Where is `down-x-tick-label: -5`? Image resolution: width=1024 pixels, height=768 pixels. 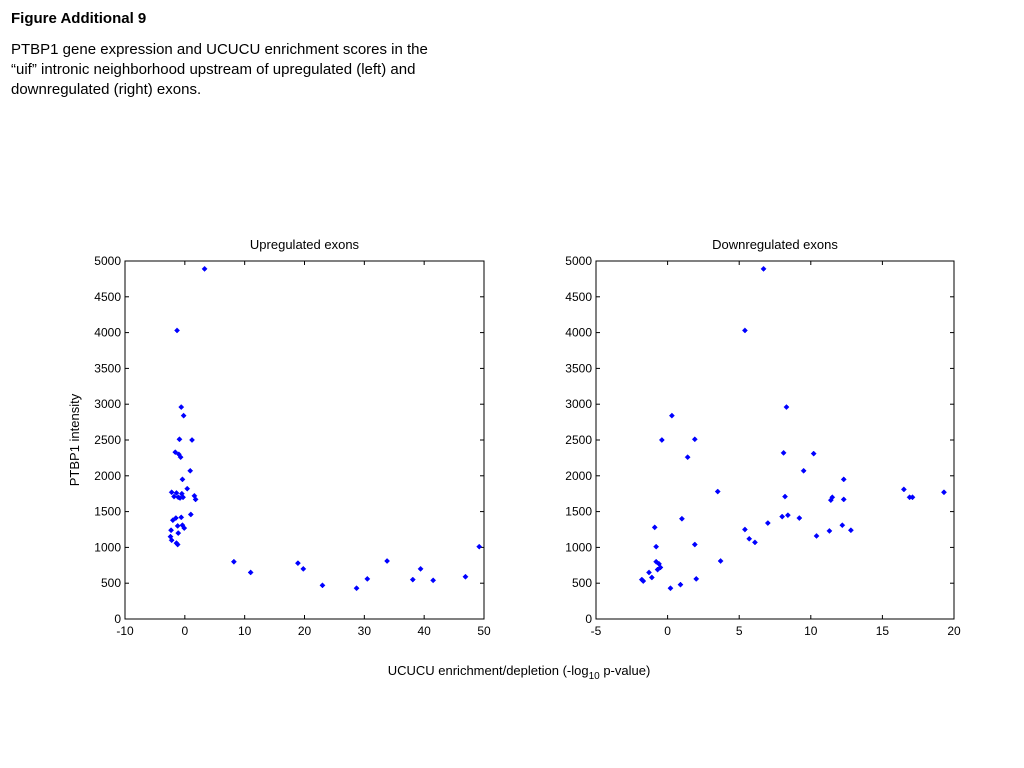 down-x-tick-label: -5 is located at coordinates (596, 631).